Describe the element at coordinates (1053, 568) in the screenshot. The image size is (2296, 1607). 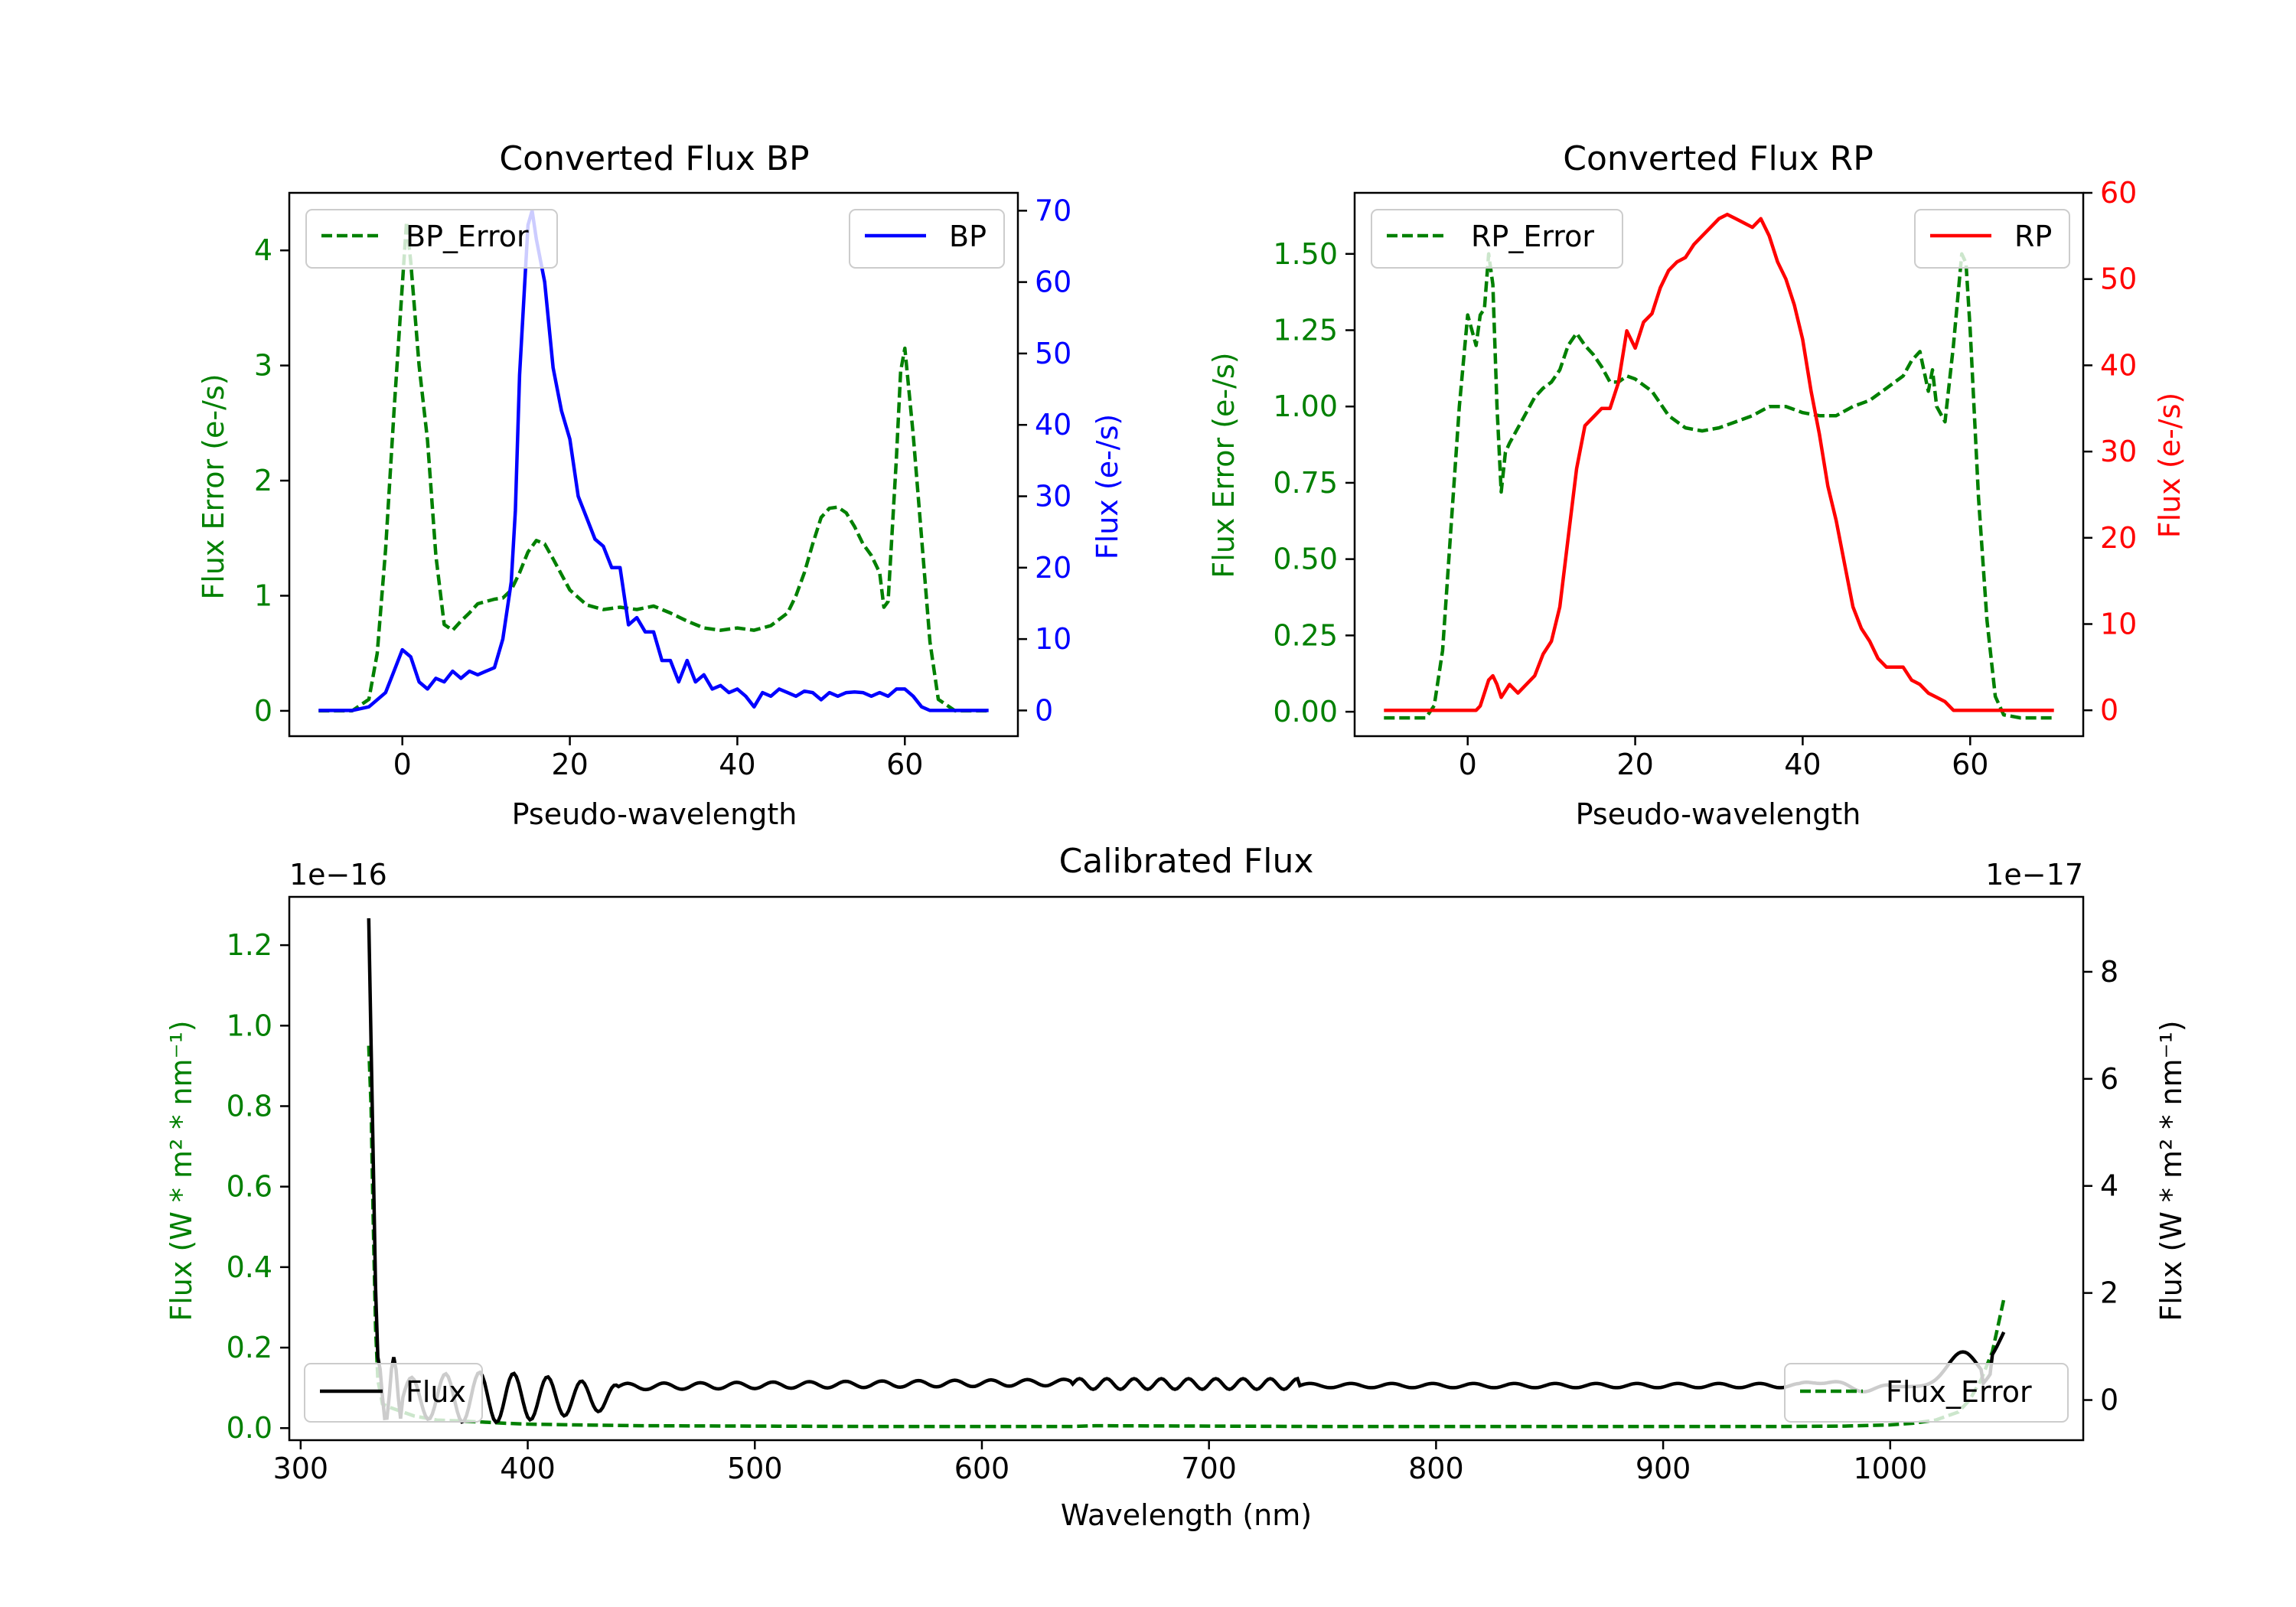
I see `bp-ytick-right-label: 20` at that location.